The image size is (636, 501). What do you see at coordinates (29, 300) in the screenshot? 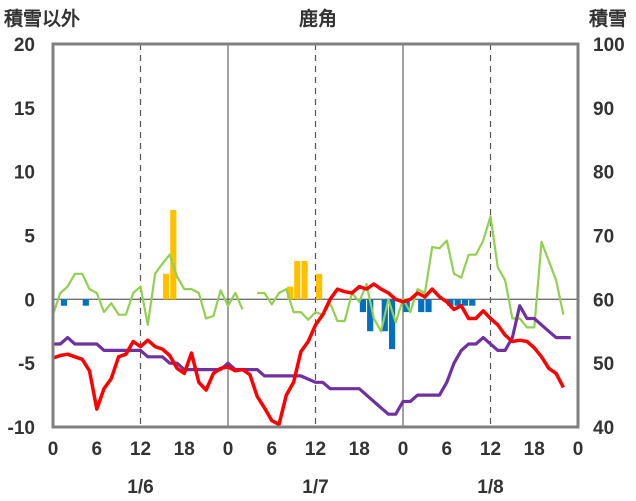
I see `left-tick-label: 0` at bounding box center [29, 300].